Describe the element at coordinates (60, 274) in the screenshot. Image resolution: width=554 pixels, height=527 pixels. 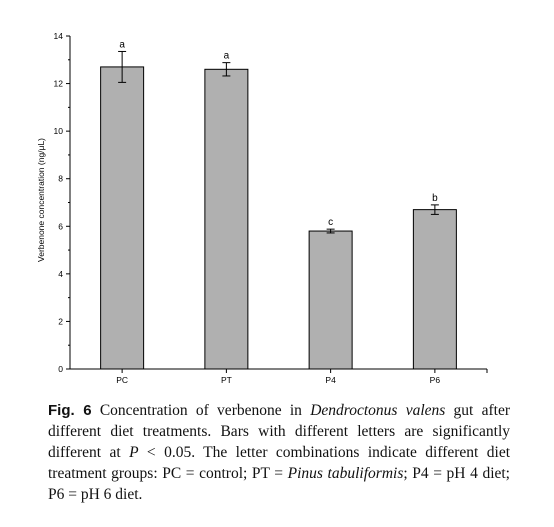
I see `y-tick-label: 4` at that location.